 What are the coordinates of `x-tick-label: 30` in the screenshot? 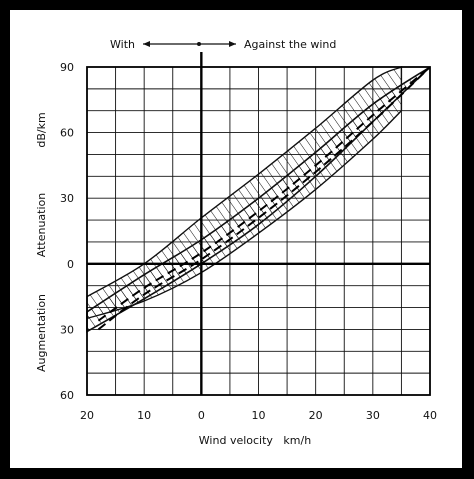 It's located at (373, 415).